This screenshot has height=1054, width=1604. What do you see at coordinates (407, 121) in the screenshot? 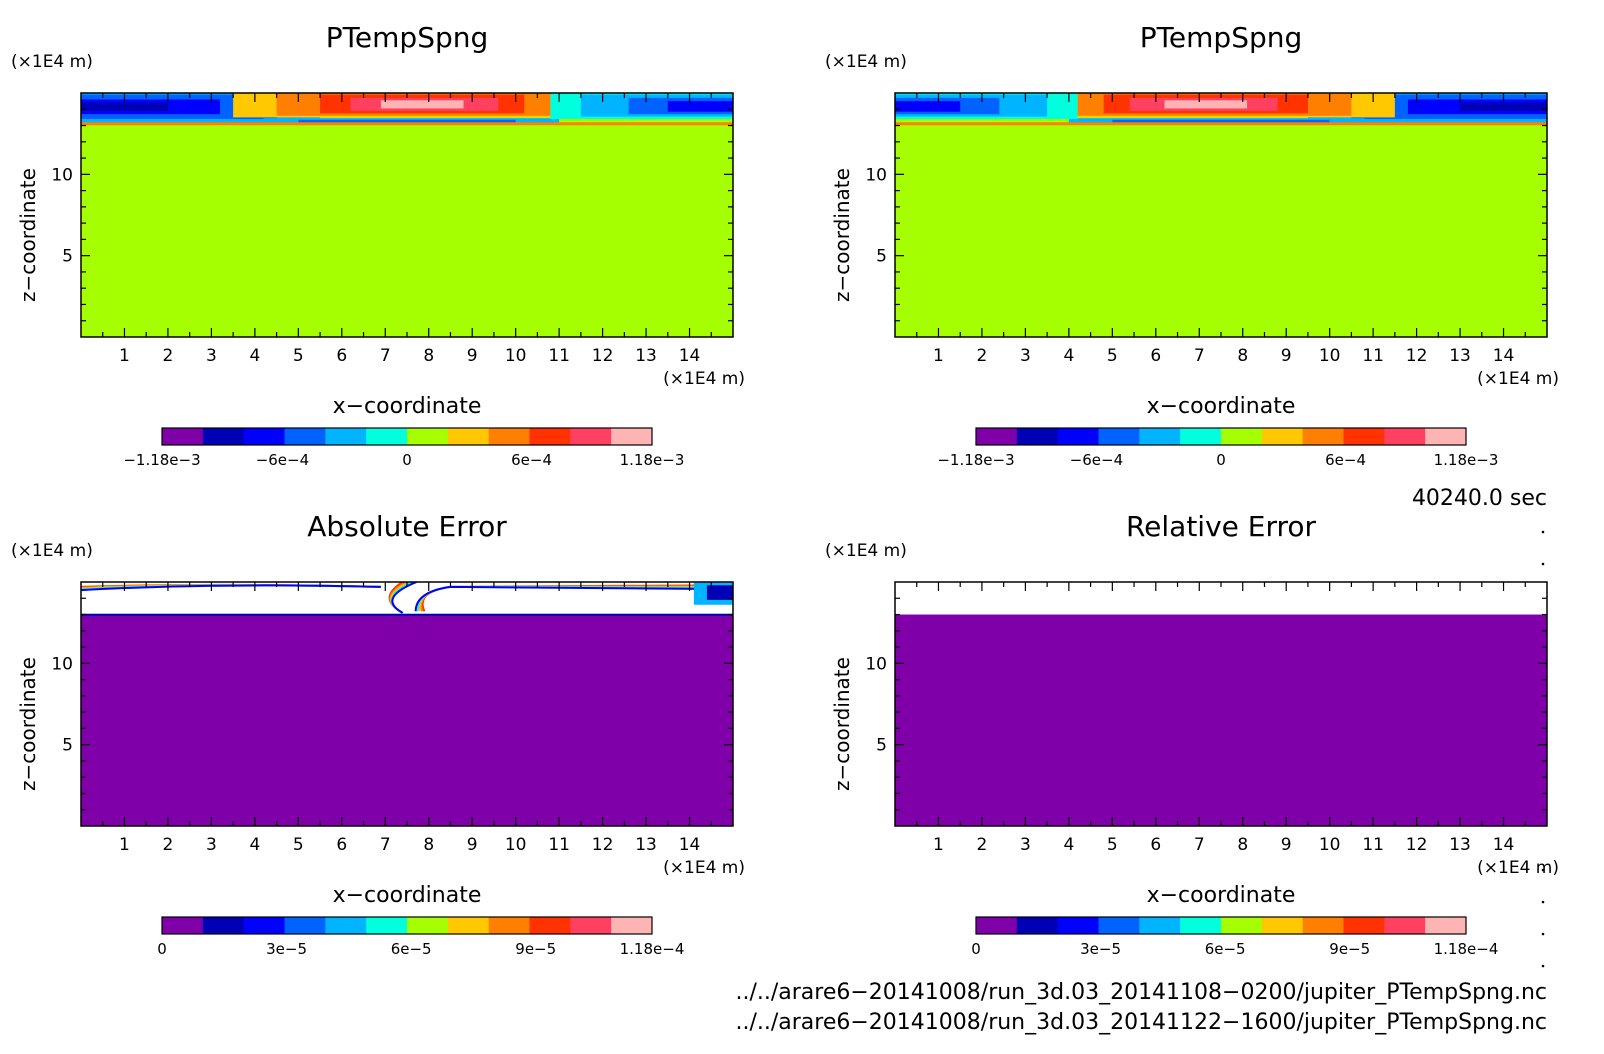
I see `cold-tongue-core` at bounding box center [407, 121].